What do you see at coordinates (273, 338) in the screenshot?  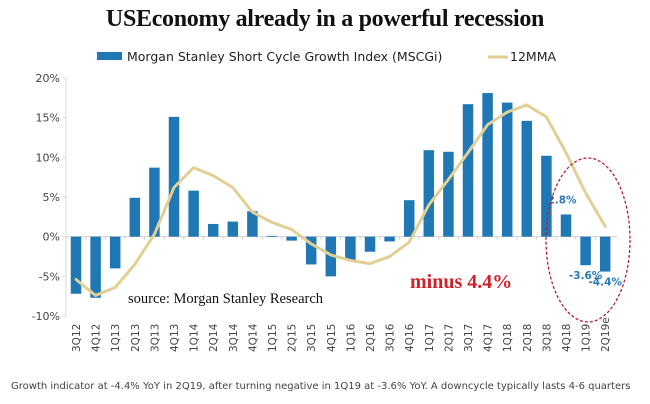 I see `x-tick-label: 1Q15` at bounding box center [273, 338].